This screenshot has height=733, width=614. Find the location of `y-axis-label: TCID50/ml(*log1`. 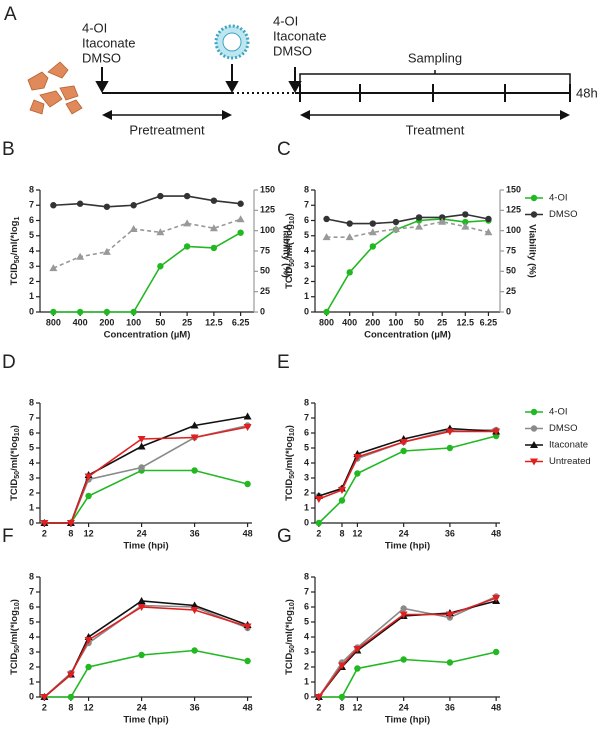

y-axis-label: TCID50/ml(*log1 is located at coordinates (15, 251).